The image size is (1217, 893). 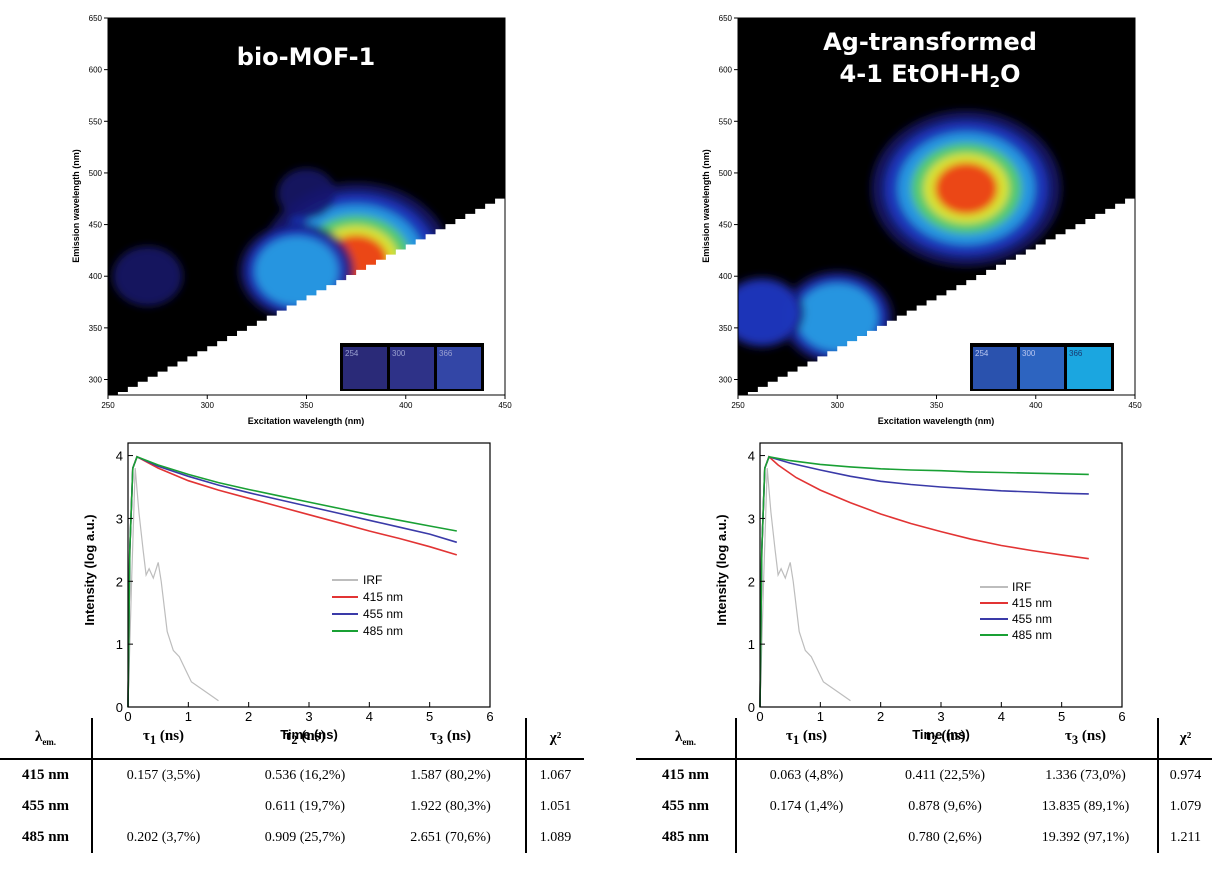 What do you see at coordinates (945, 806) in the screenshot?
I see `table-cell: 0.878 (9,6%)` at bounding box center [945, 806].